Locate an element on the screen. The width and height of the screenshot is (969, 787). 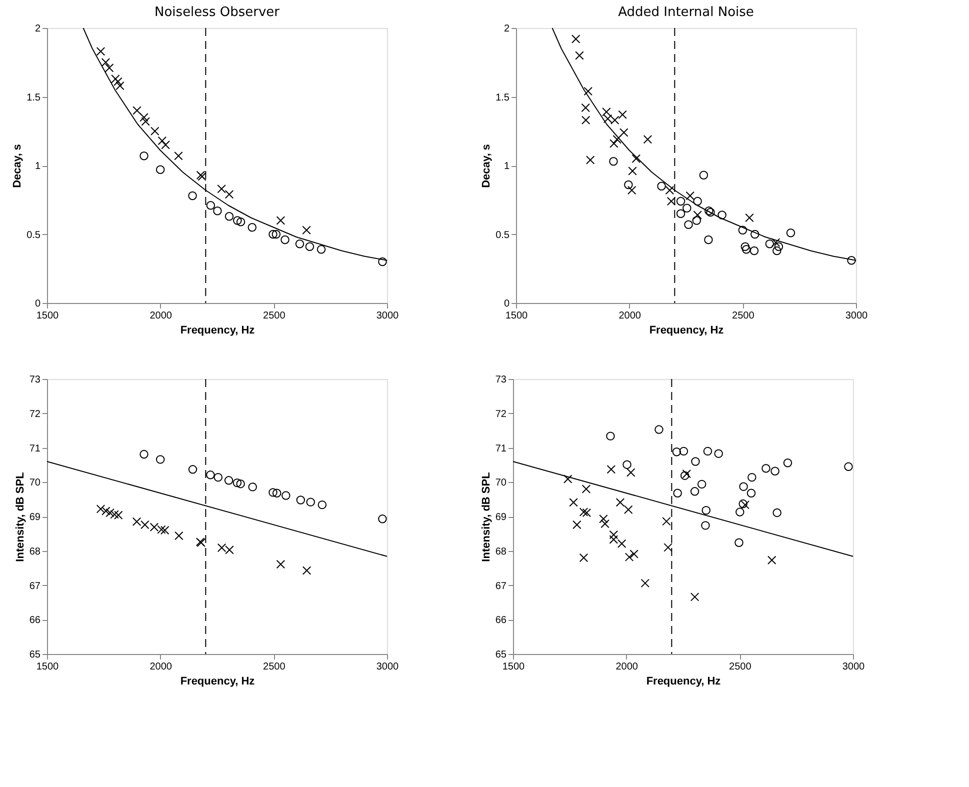
y-tick-label: 0.5 is located at coordinates (33, 235).